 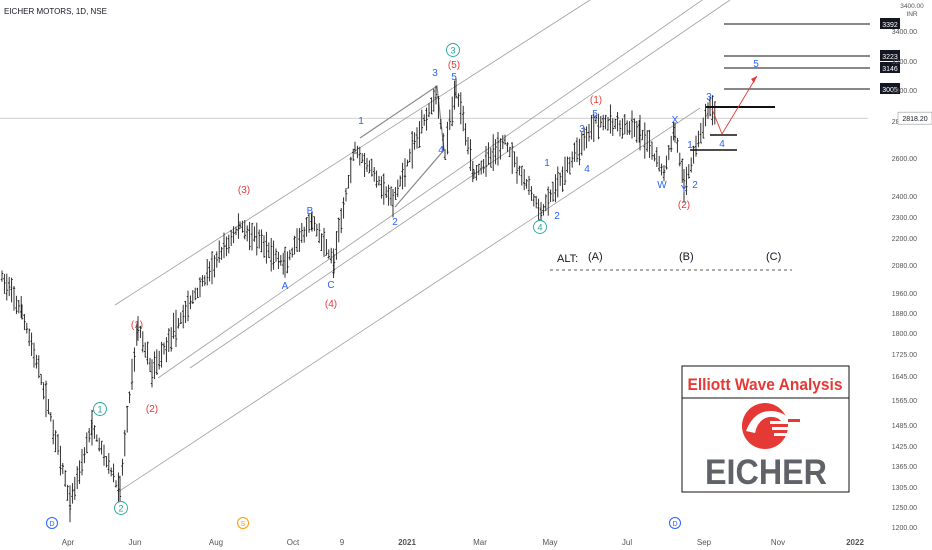 What do you see at coordinates (567, 259) in the screenshot?
I see `alt-prefix: ALT:` at bounding box center [567, 259].